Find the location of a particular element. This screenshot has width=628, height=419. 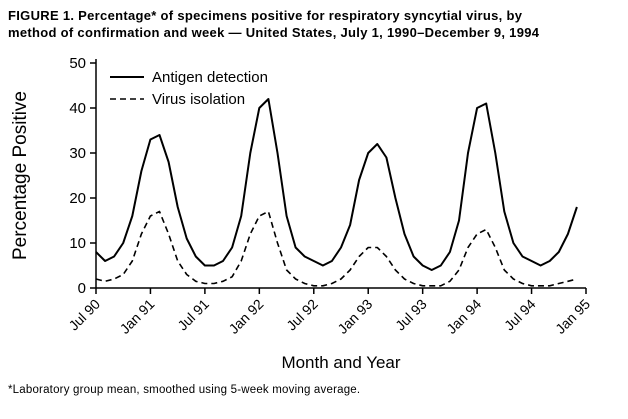

y-tick-label: 20 is located at coordinates (77, 198).